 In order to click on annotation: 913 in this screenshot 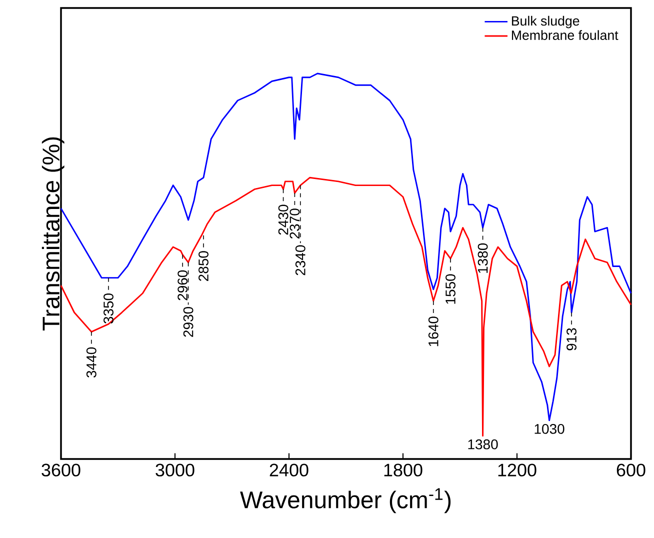, I will do `click(571, 339)`.